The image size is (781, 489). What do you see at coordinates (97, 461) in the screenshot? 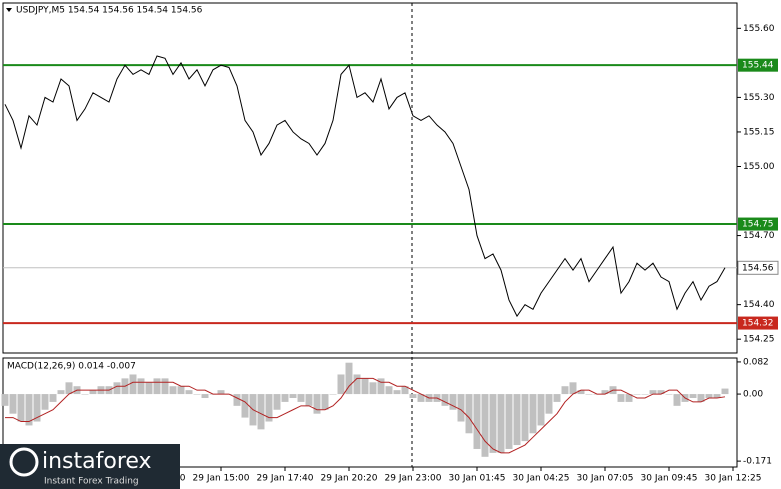
I see `watermark-brand: instaforex` at bounding box center [97, 461].